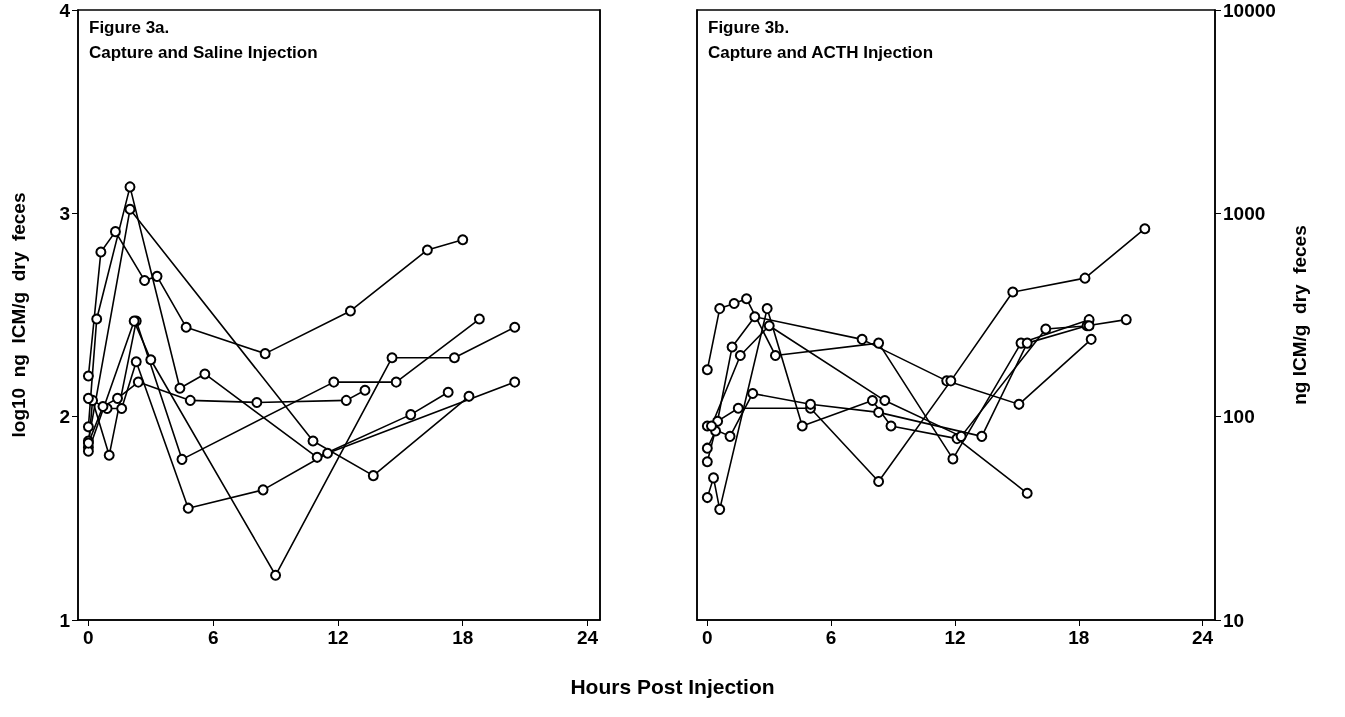  I want to click on y-tick-label: 4, so click(65, 10).